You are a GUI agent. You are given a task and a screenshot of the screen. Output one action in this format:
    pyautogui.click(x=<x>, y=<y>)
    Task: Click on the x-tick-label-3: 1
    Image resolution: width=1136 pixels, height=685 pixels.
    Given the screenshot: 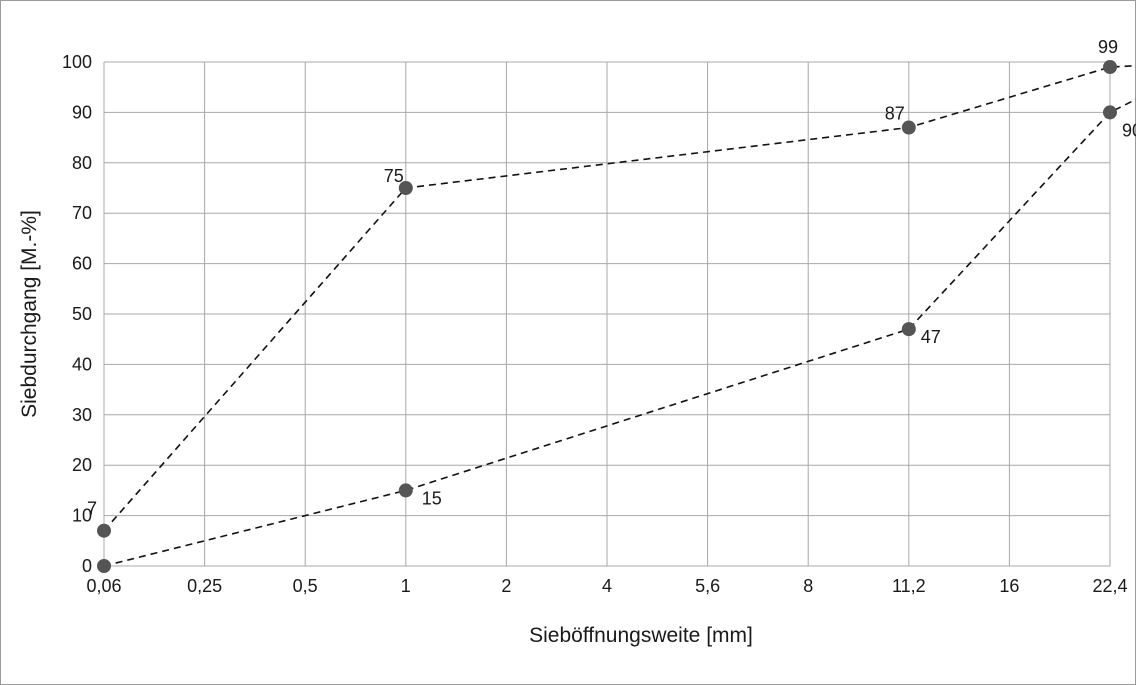 What is the action you would take?
    pyautogui.click(x=406, y=586)
    